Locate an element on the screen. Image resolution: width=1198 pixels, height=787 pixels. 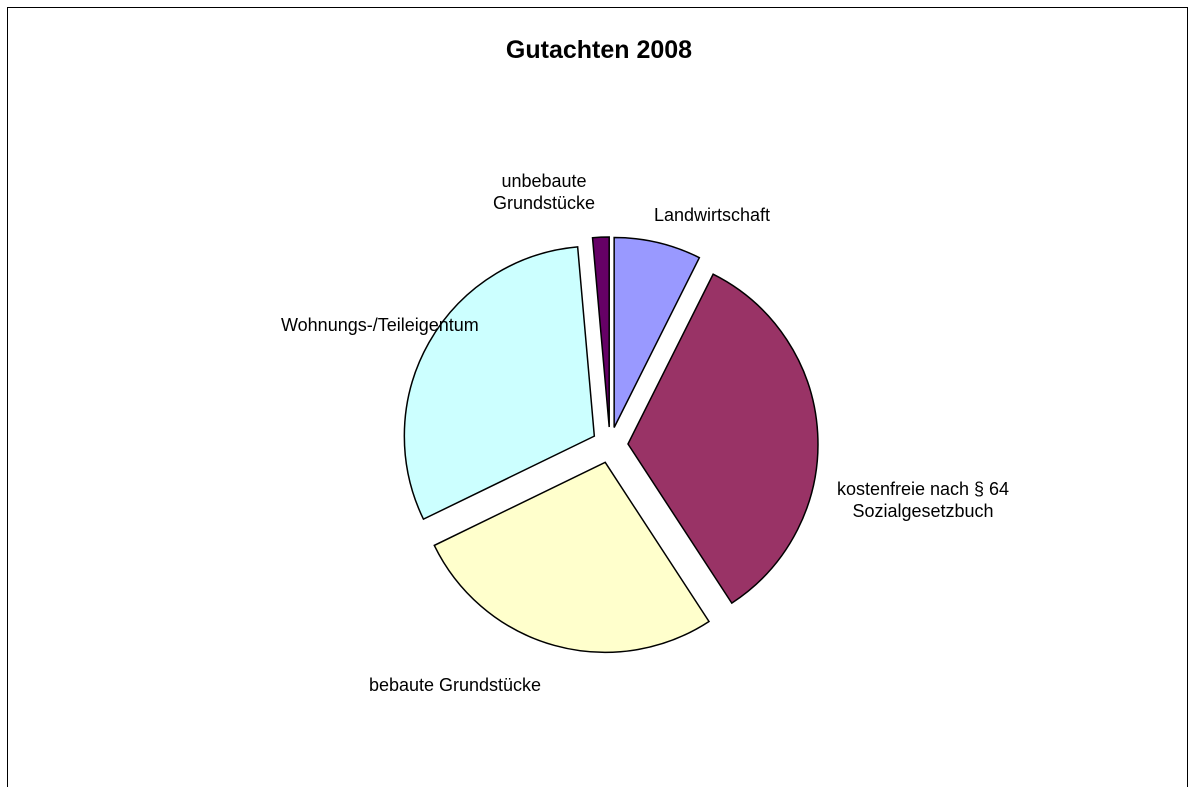
slice-label: Wohnungs-/Teileigentum is located at coordinates (380, 325).